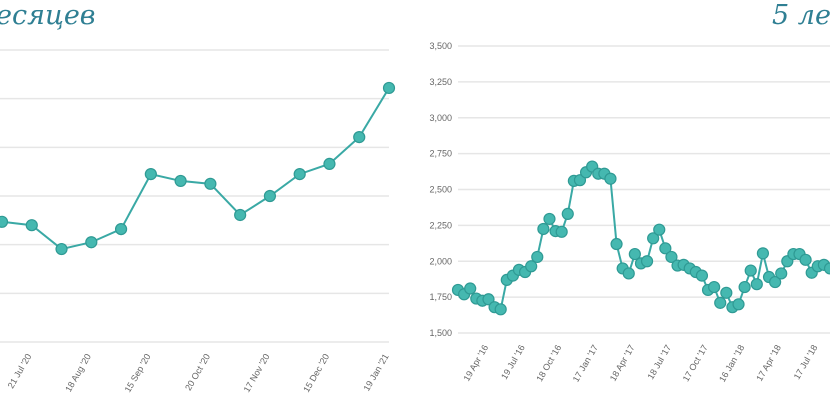 The width and height of the screenshot is (830, 415). What do you see at coordinates (659, 362) in the screenshot?
I see `right-x-tick-label: 18 Jul '17` at bounding box center [659, 362].